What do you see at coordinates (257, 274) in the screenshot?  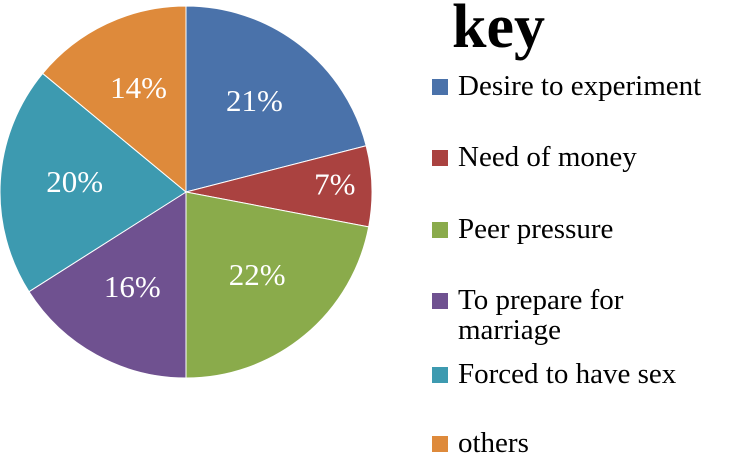 I see `value-label: 22%` at bounding box center [257, 274].